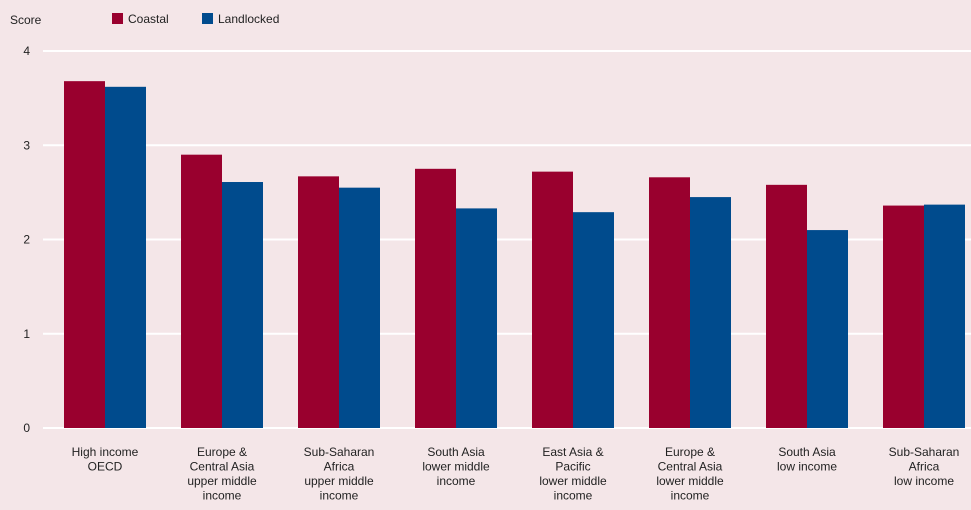 This screenshot has width=971, height=510. What do you see at coordinates (26, 334) in the screenshot?
I see `y-tick-label: 1` at bounding box center [26, 334].